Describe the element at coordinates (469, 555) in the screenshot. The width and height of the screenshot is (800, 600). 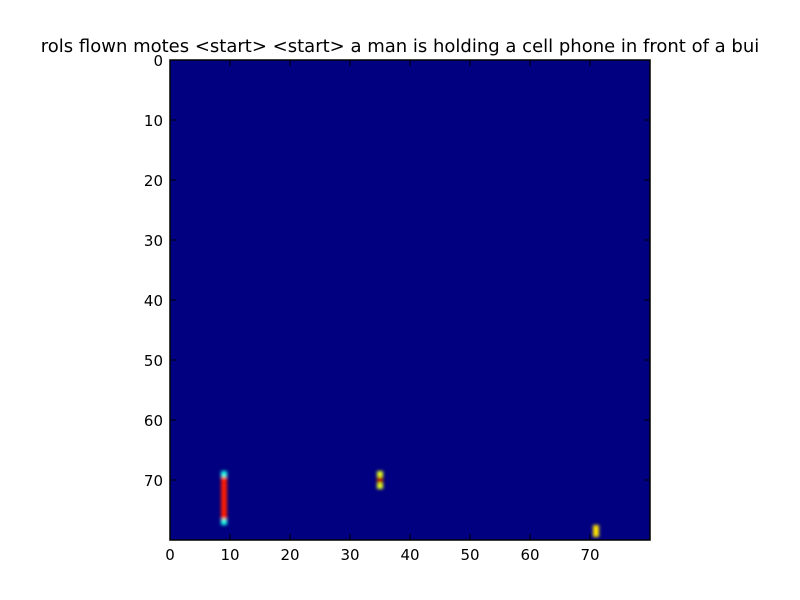
I see `x-tick-label: 50` at that location.